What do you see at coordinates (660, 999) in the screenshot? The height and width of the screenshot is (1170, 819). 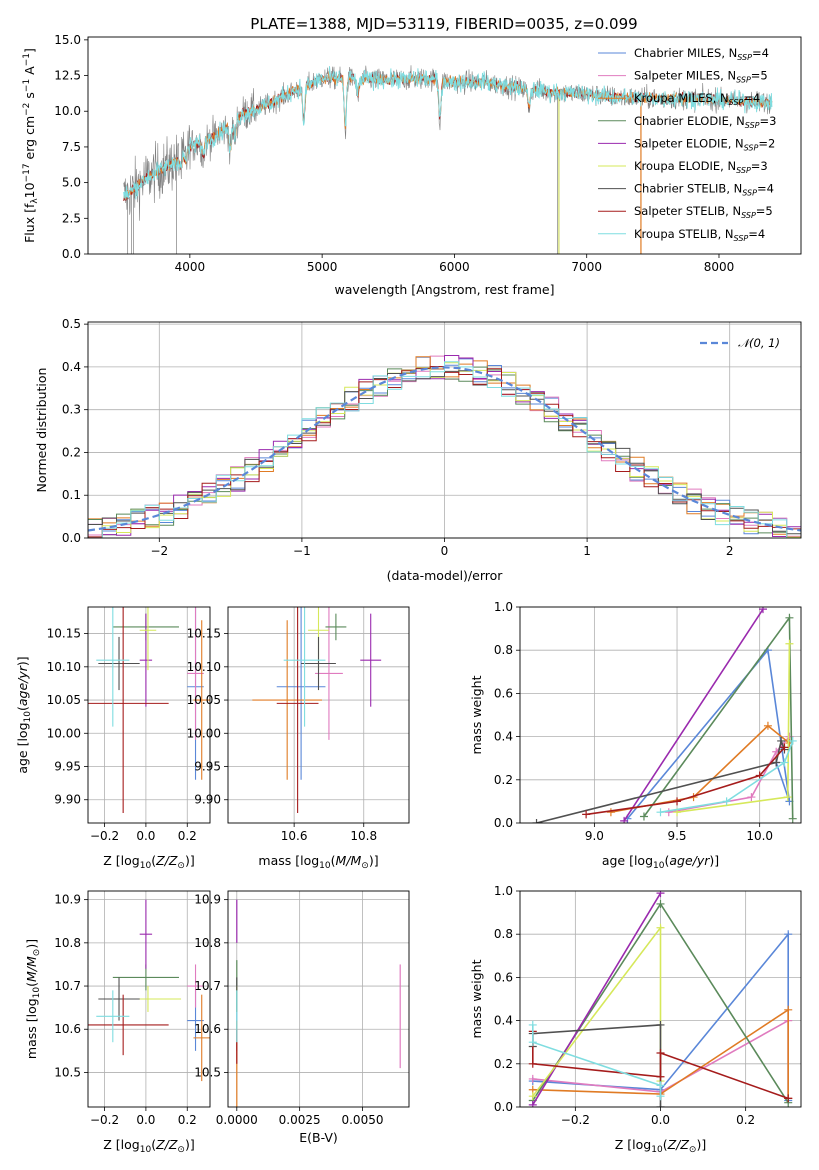 I see `weight-vs-Z-frame` at bounding box center [660, 999].